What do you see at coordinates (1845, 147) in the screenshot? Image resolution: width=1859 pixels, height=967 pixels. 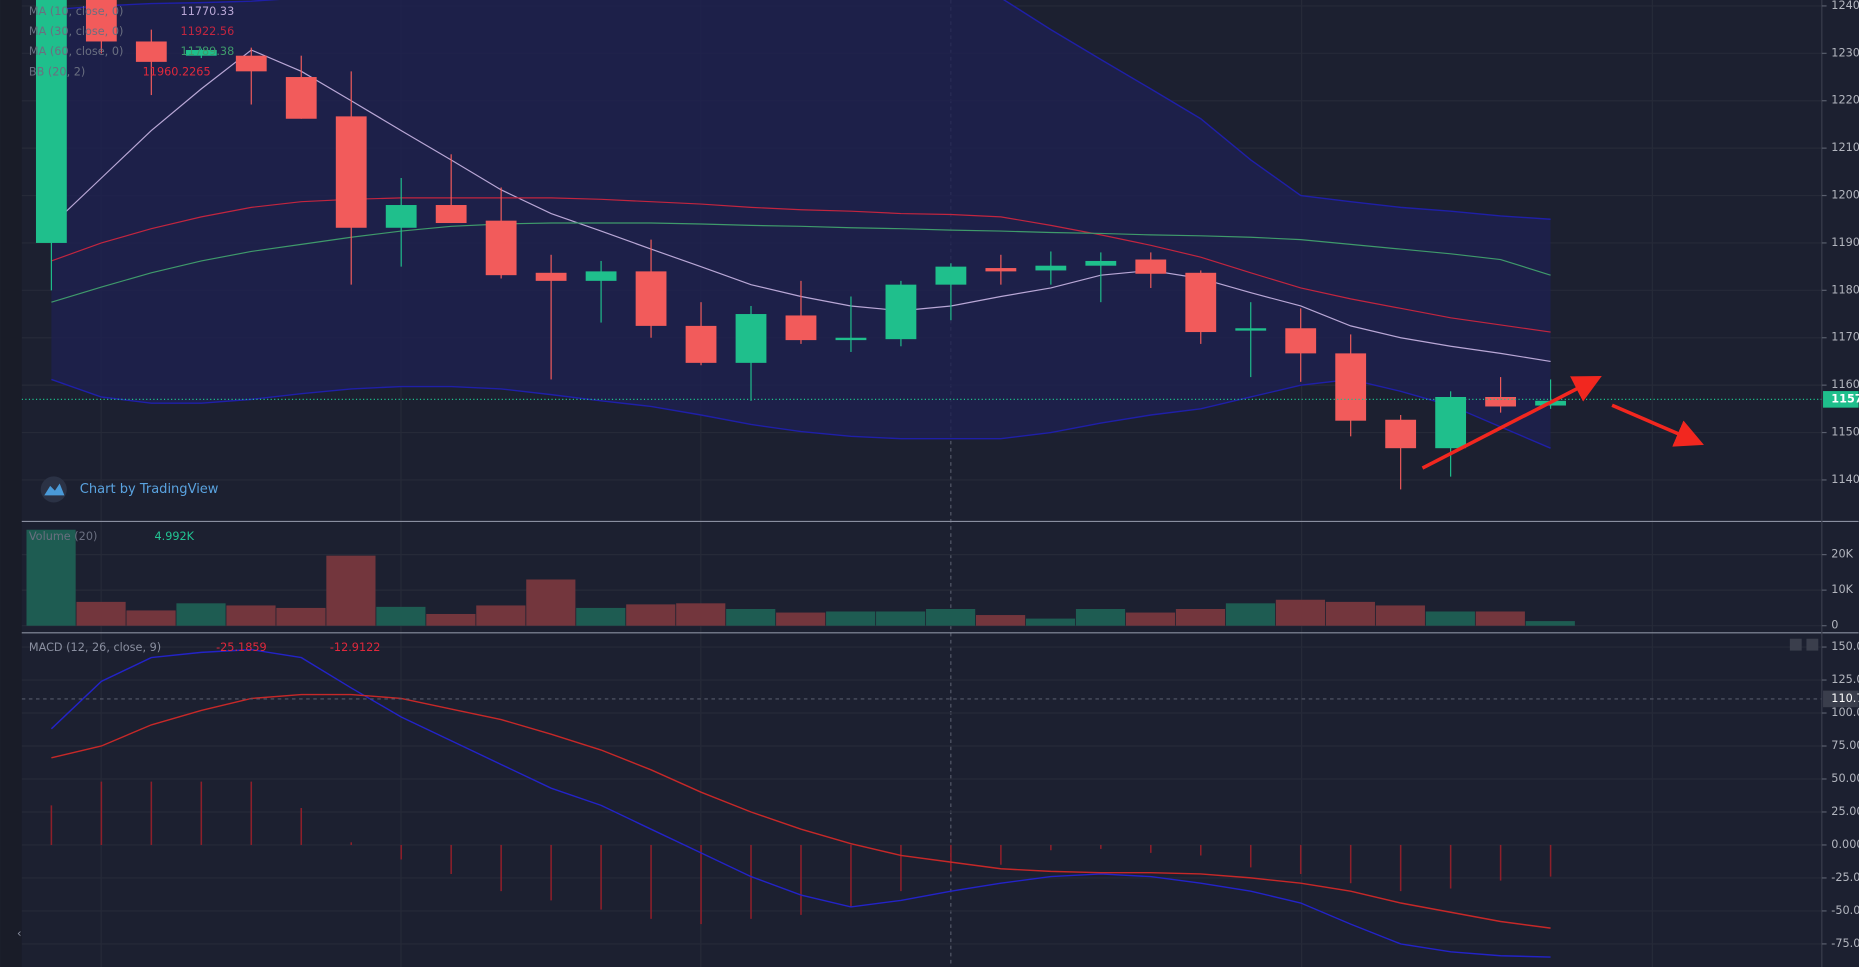 I see `y-tick-label: 1210` at bounding box center [1845, 147].